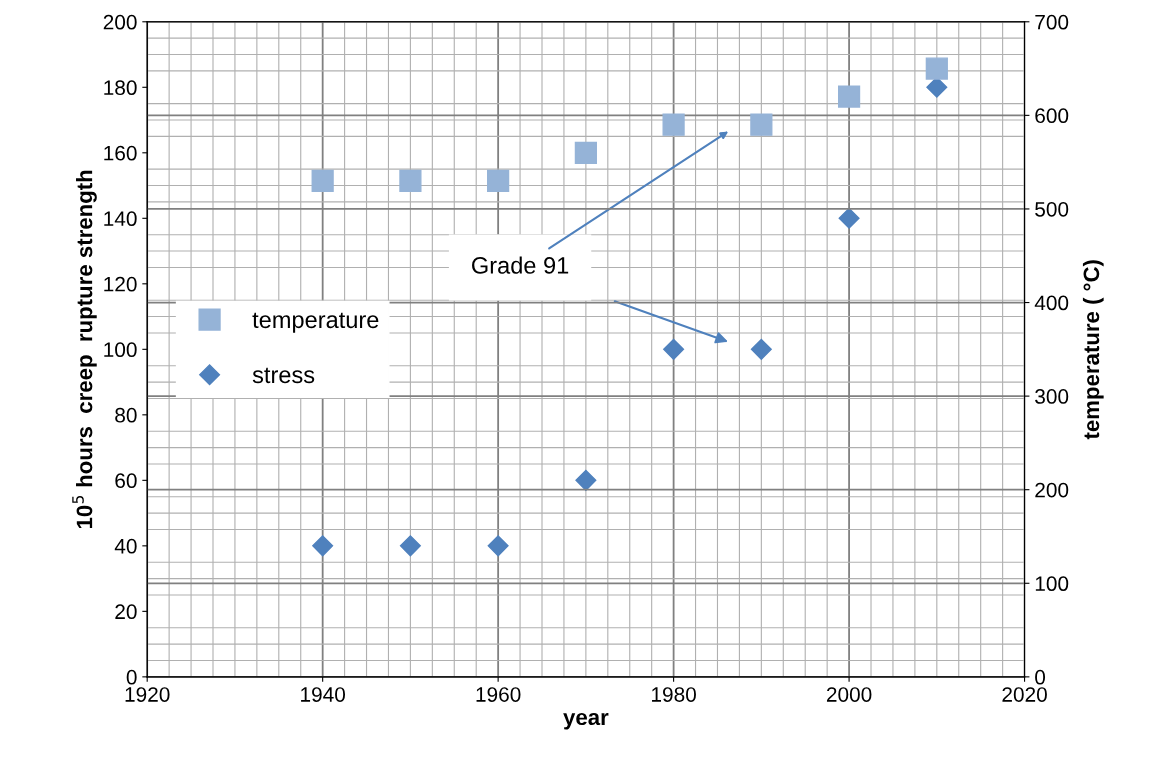 This screenshot has width=1159, height=778. What do you see at coordinates (1052, 116) in the screenshot?
I see `y2-tick-label: 600` at bounding box center [1052, 116].